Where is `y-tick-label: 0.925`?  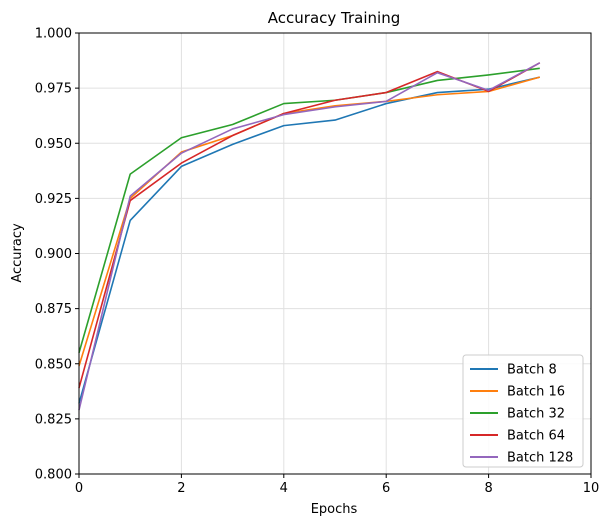 y-tick-label: 0.925 is located at coordinates (53, 199).